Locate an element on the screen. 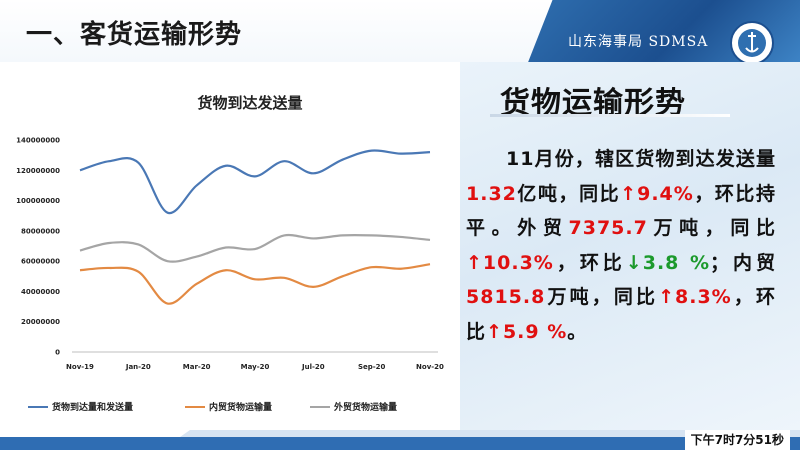  y-tick-label: 120000000 is located at coordinates (38, 171).